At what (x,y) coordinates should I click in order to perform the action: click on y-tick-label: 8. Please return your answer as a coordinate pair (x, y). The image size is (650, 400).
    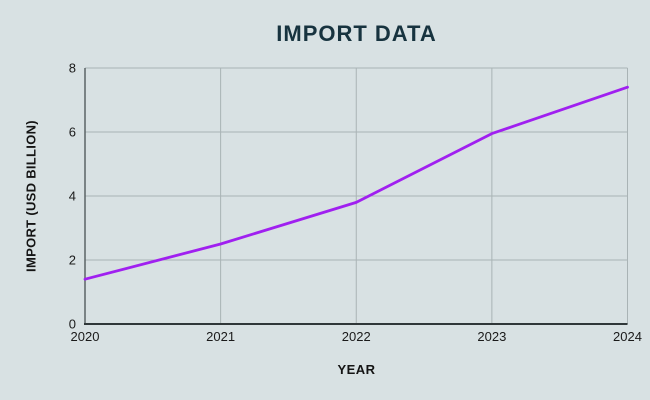
    Looking at the image, I should click on (72, 68).